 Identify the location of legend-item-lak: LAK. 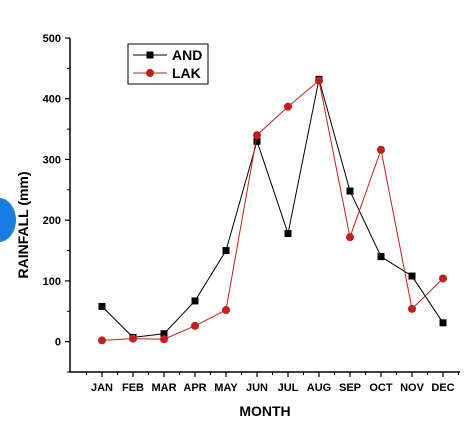
(167, 73).